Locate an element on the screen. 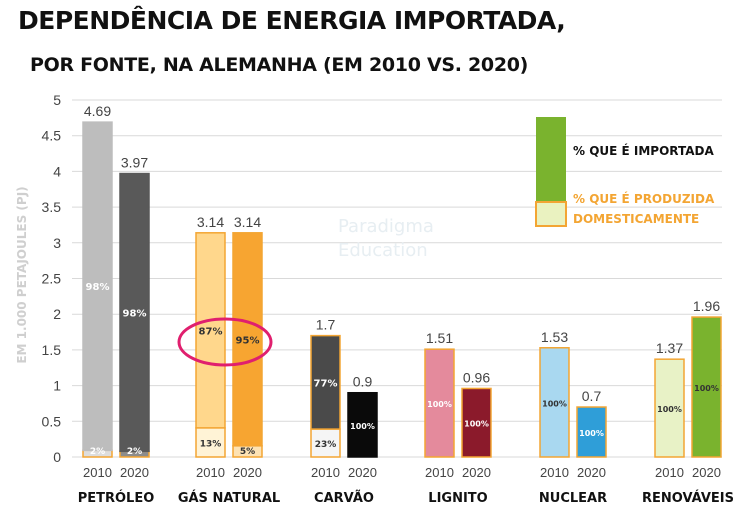 This screenshot has width=740, height=516. bar-domestic-segment is located at coordinates (210, 442).